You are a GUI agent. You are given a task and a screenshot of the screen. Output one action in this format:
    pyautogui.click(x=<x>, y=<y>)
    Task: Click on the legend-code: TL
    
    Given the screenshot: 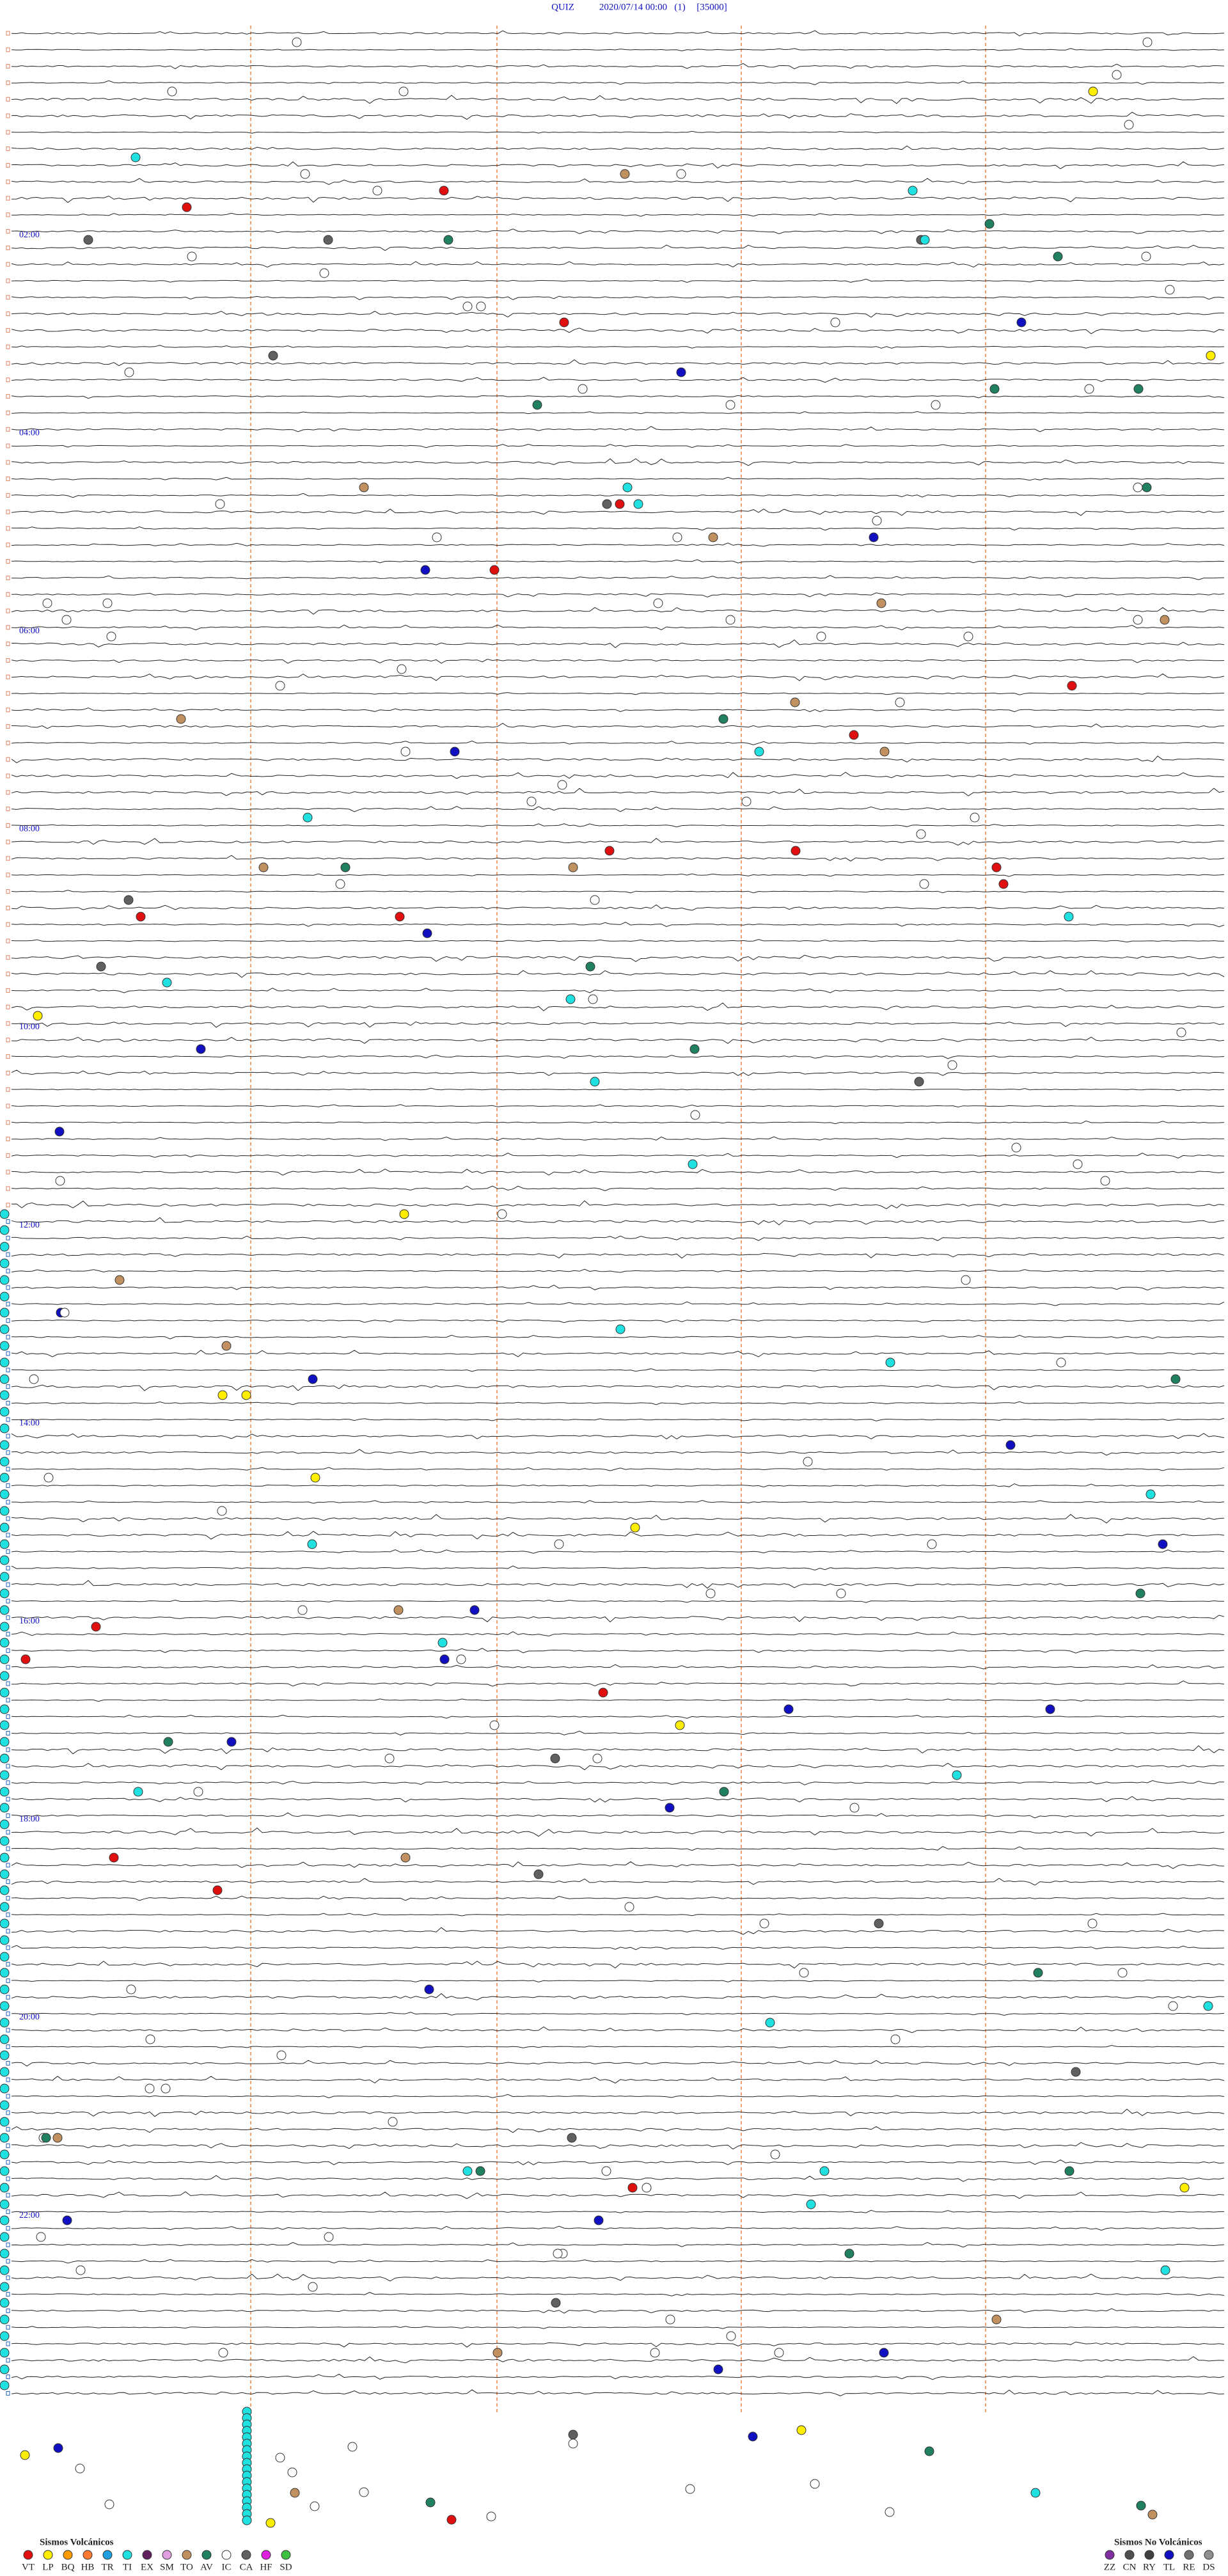 What is the action you would take?
    pyautogui.click(x=1169, y=2567)
    